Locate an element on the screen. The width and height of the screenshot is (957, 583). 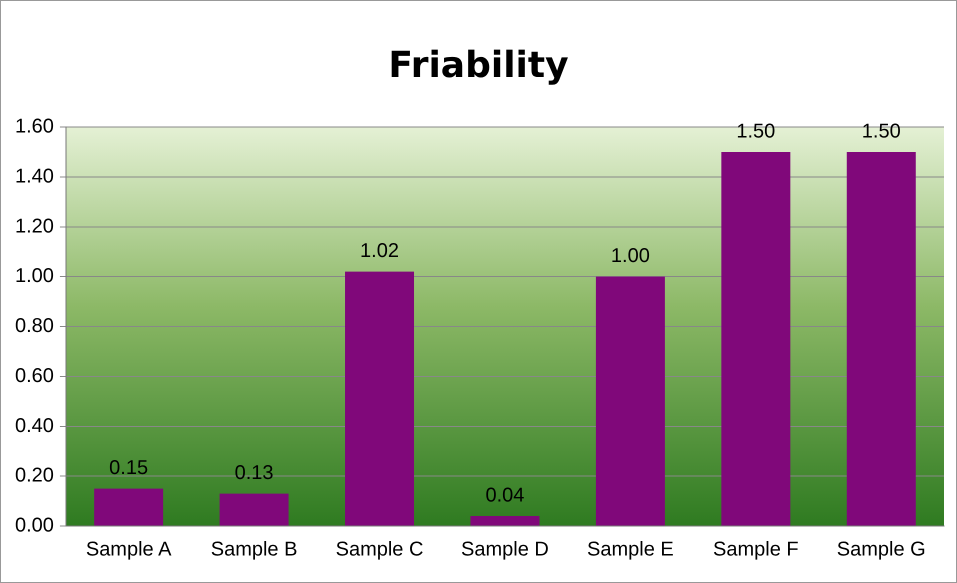
y-tick-label: 0.80 is located at coordinates (34, 326).